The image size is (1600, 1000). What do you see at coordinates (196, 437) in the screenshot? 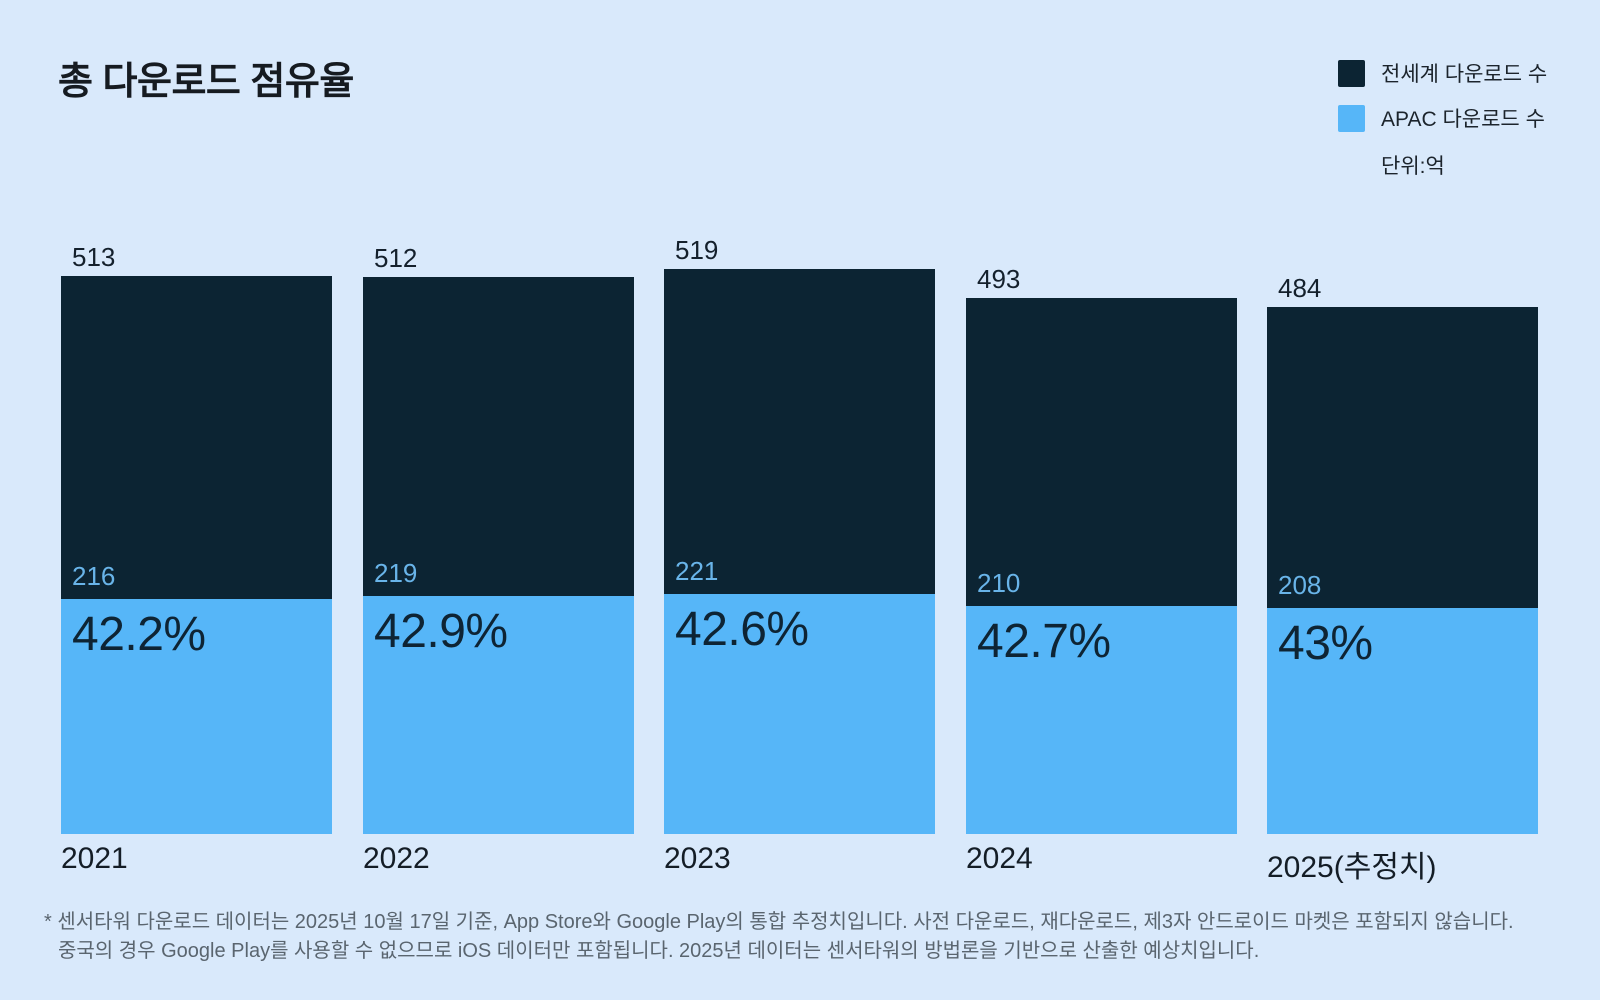
I see `bar-worldwide-segment: 216` at bounding box center [196, 437].